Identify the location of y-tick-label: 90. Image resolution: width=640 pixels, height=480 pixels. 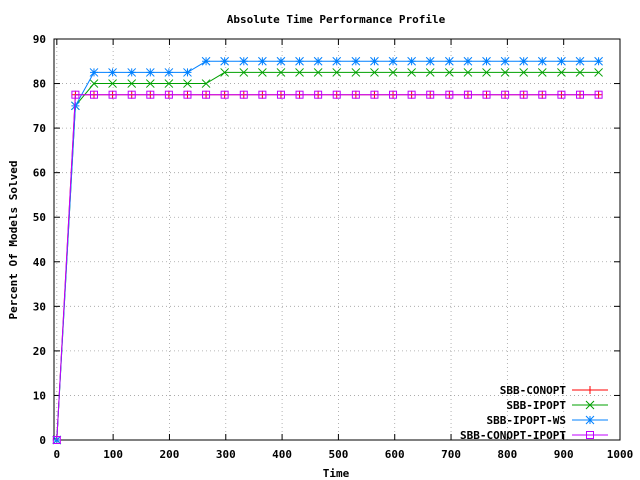
(39, 39).